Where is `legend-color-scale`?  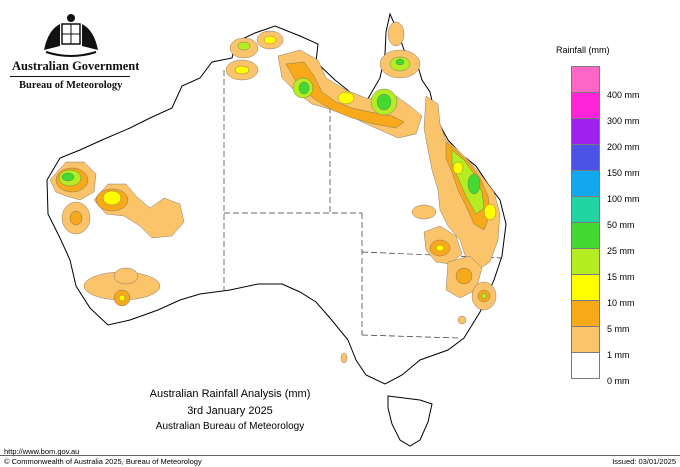 legend-color-scale is located at coordinates (585, 222).